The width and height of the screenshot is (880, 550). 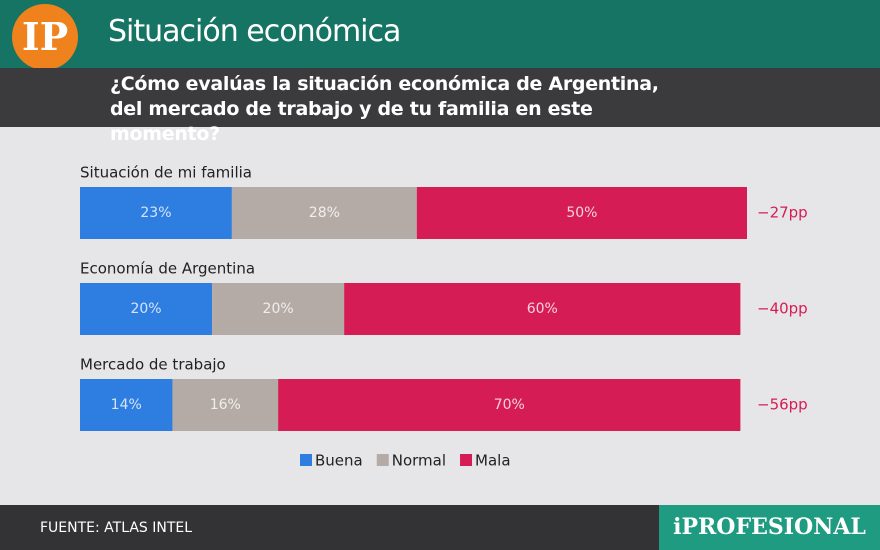 I want to click on brand: iPROFESIONAL, so click(x=769, y=527).